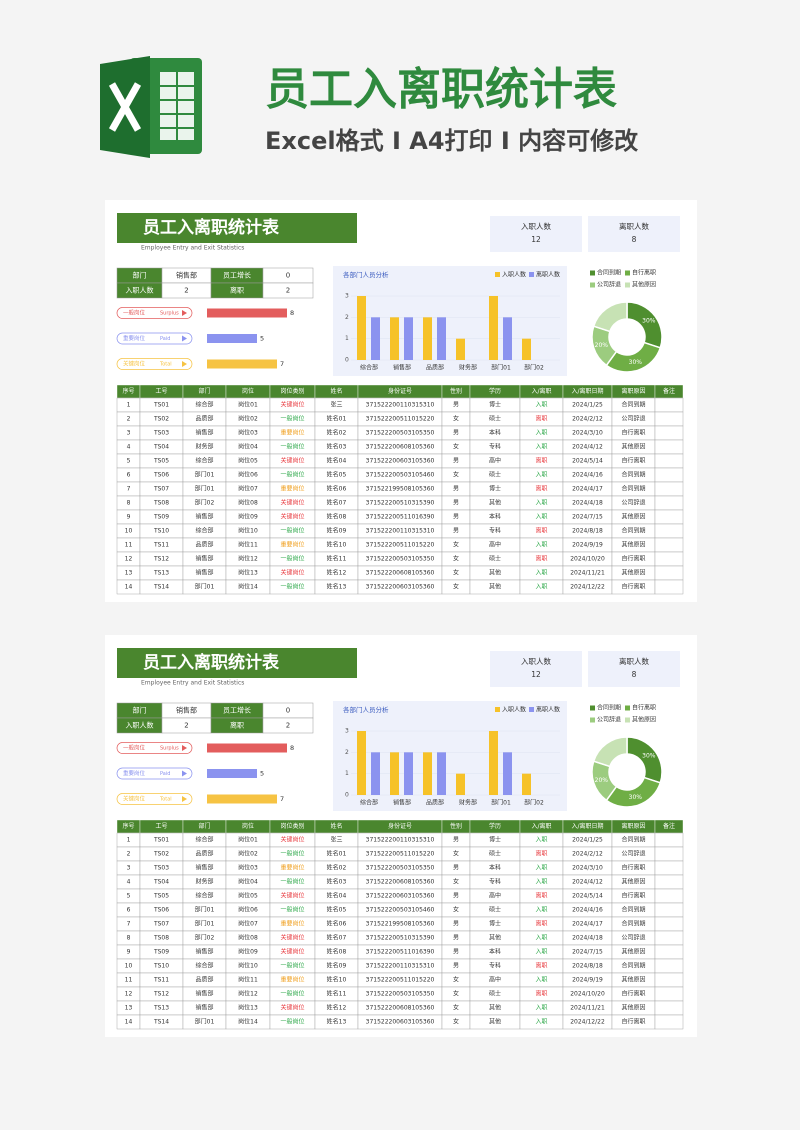 This screenshot has height=1130, width=800. Describe the element at coordinates (288, 711) in the screenshot. I see `summary-text: 0` at that location.